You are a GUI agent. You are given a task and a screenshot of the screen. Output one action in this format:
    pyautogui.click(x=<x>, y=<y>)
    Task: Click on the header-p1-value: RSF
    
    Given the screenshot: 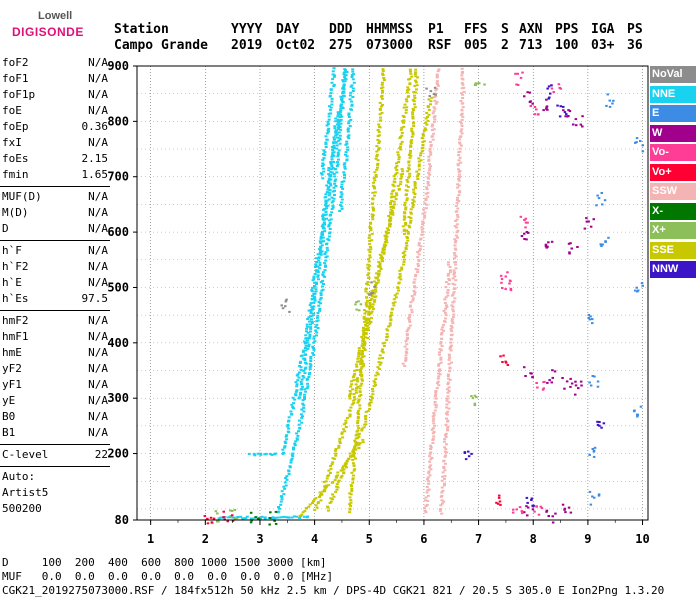 What is the action you would take?
    pyautogui.click(x=440, y=45)
    